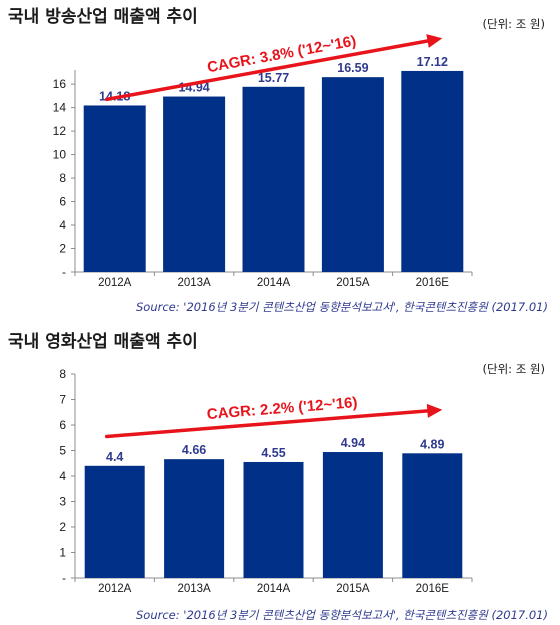  Describe the element at coordinates (62, 502) in the screenshot. I see `y-tick-label: 3` at that location.